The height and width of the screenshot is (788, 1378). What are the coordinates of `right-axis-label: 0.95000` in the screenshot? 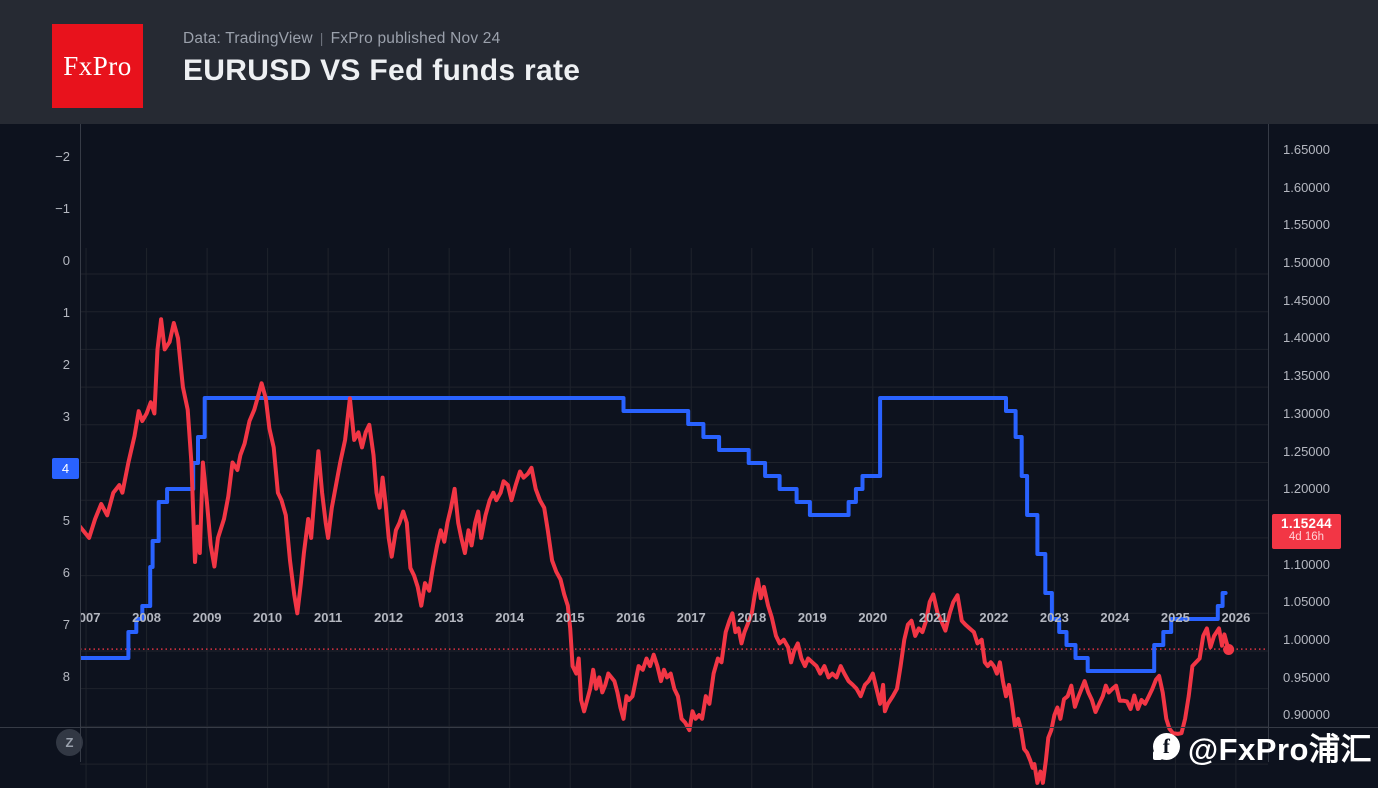 It's located at (1306, 677).